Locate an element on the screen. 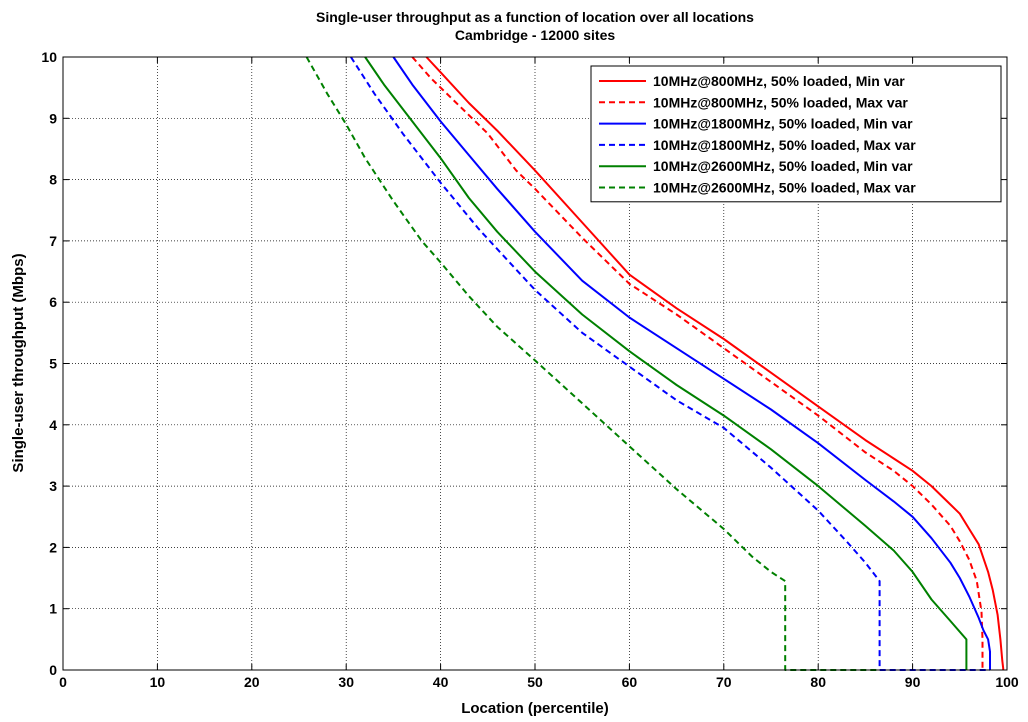 The height and width of the screenshot is (722, 1028). chart-subtitle: Cambridge - 12000 sites is located at coordinates (535, 35).